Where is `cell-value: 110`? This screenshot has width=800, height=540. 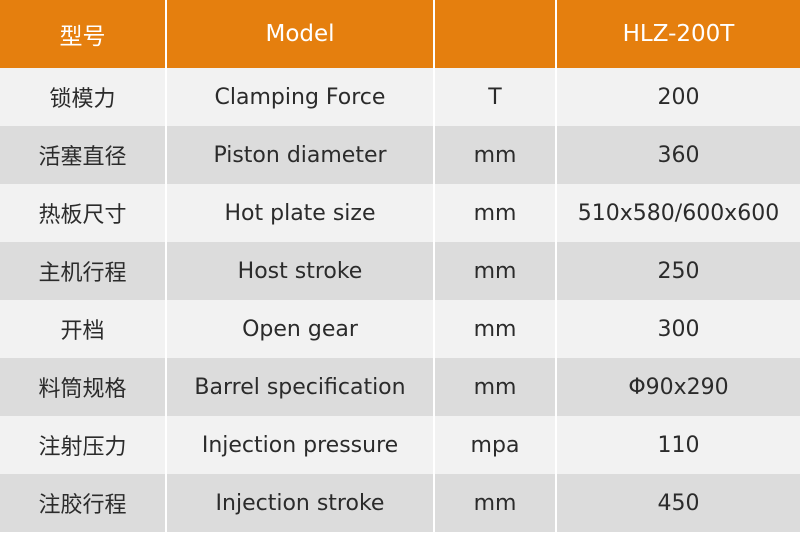 cell-value: 110 is located at coordinates (677, 445).